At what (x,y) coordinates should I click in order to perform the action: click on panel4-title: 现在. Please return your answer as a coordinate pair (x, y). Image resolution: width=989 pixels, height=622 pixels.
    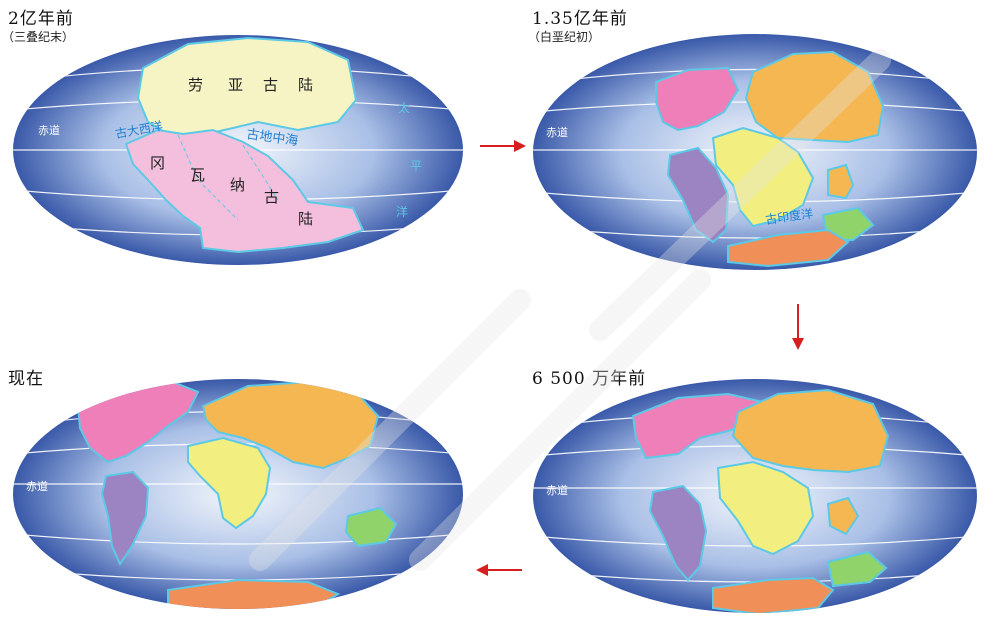
    Looking at the image, I should click on (26, 379).